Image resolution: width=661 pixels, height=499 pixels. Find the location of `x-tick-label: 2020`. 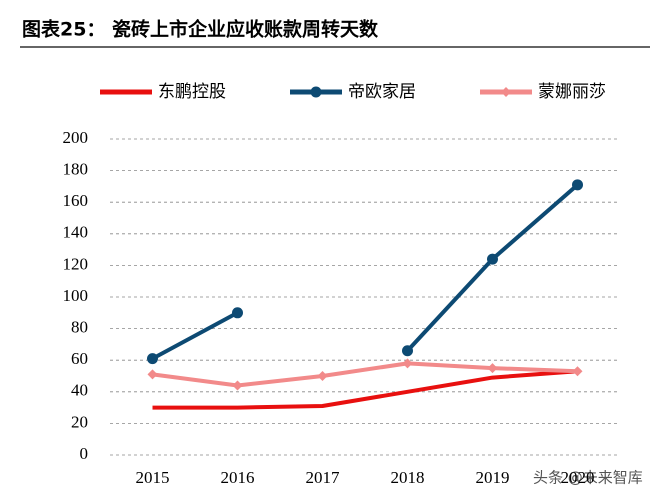

x-tick-label: 2020 is located at coordinates (578, 477).